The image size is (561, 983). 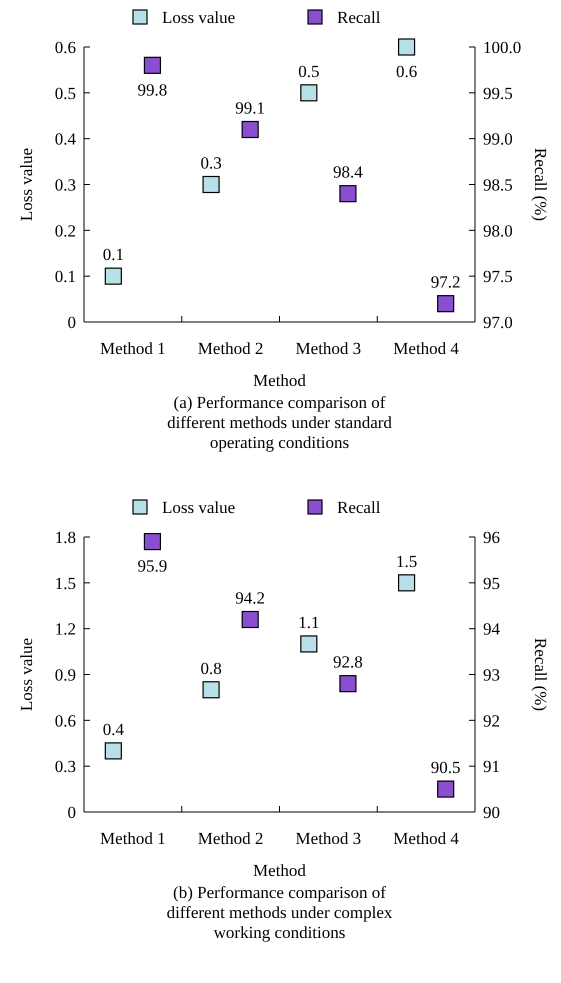 I want to click on data-label: 0.4, so click(x=113, y=729).